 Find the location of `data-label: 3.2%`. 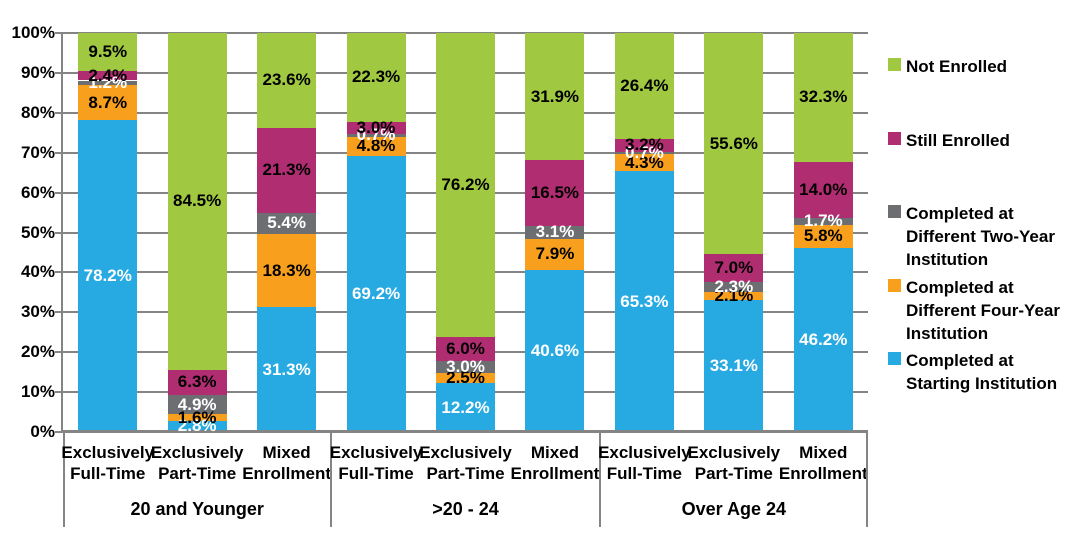

data-label: 3.2% is located at coordinates (644, 145).